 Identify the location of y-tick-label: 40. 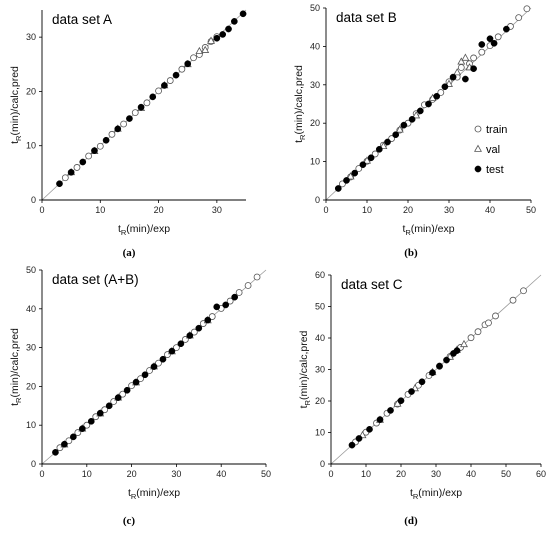
(320, 338).